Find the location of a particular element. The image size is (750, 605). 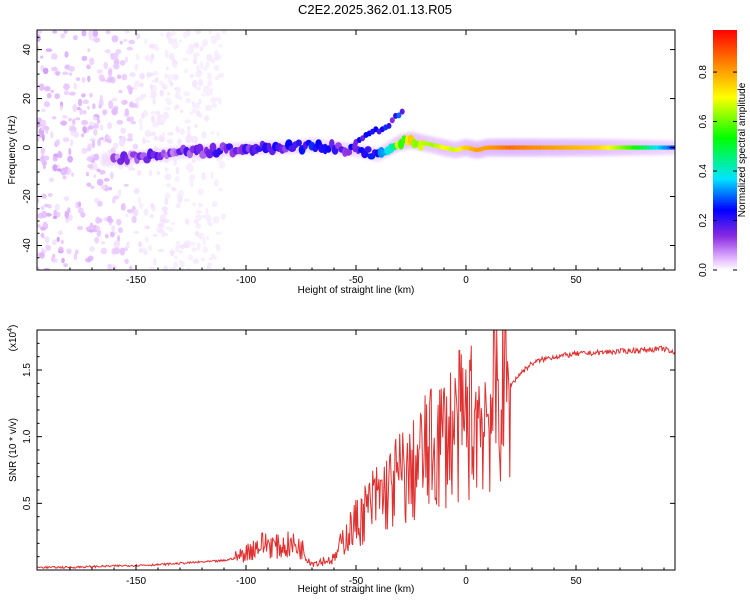

colorbar-ticks: 0.0 0.2 0.4 0.6 0.8 is located at coordinates (717, 171).